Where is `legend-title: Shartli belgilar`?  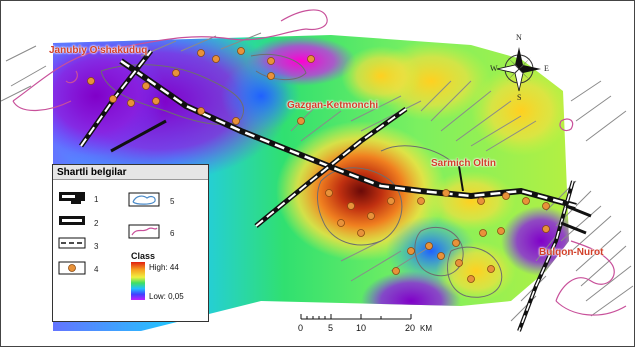
legend-title: Shartli belgilar is located at coordinates (130, 172).